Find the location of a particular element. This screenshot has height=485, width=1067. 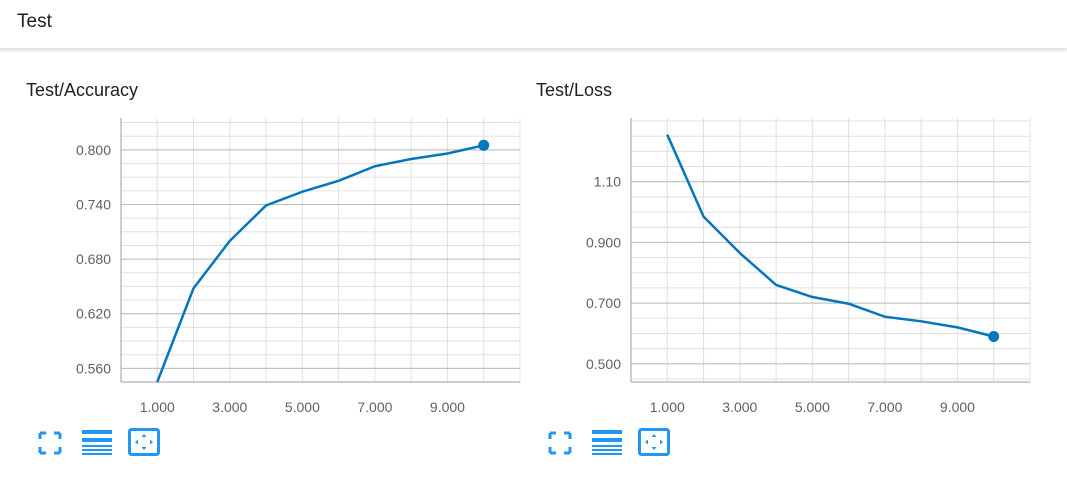

y-tick-label: 0.680 is located at coordinates (93, 259).